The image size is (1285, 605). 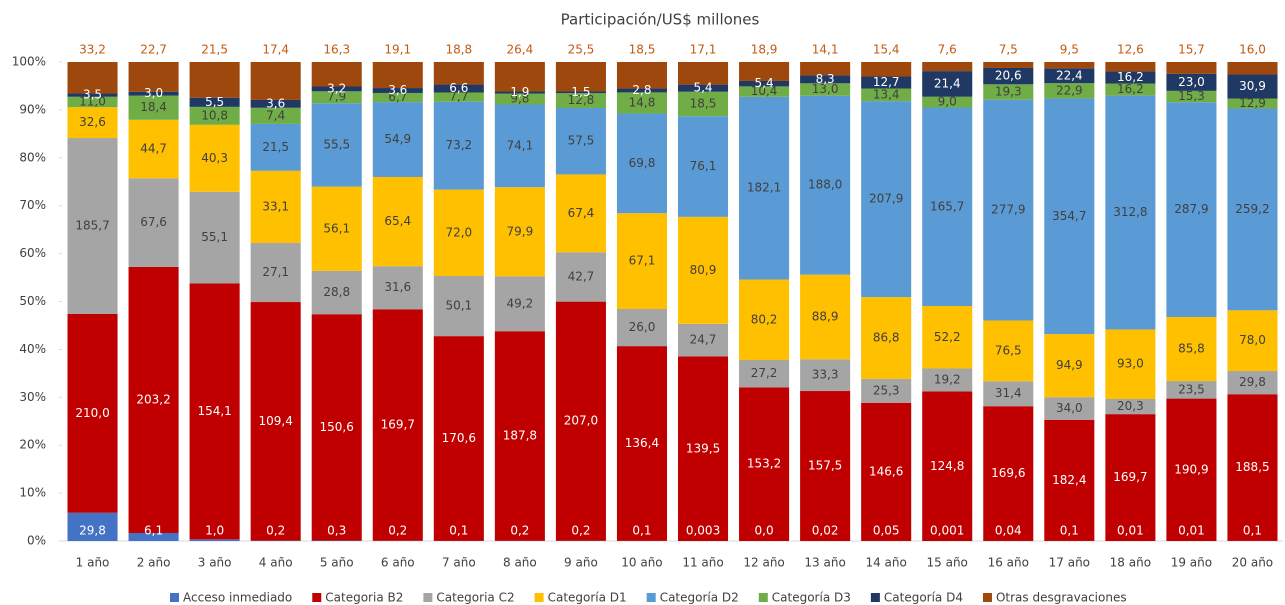 What do you see at coordinates (92, 225) in the screenshot?
I see `data-label: 185,7` at bounding box center [92, 225].